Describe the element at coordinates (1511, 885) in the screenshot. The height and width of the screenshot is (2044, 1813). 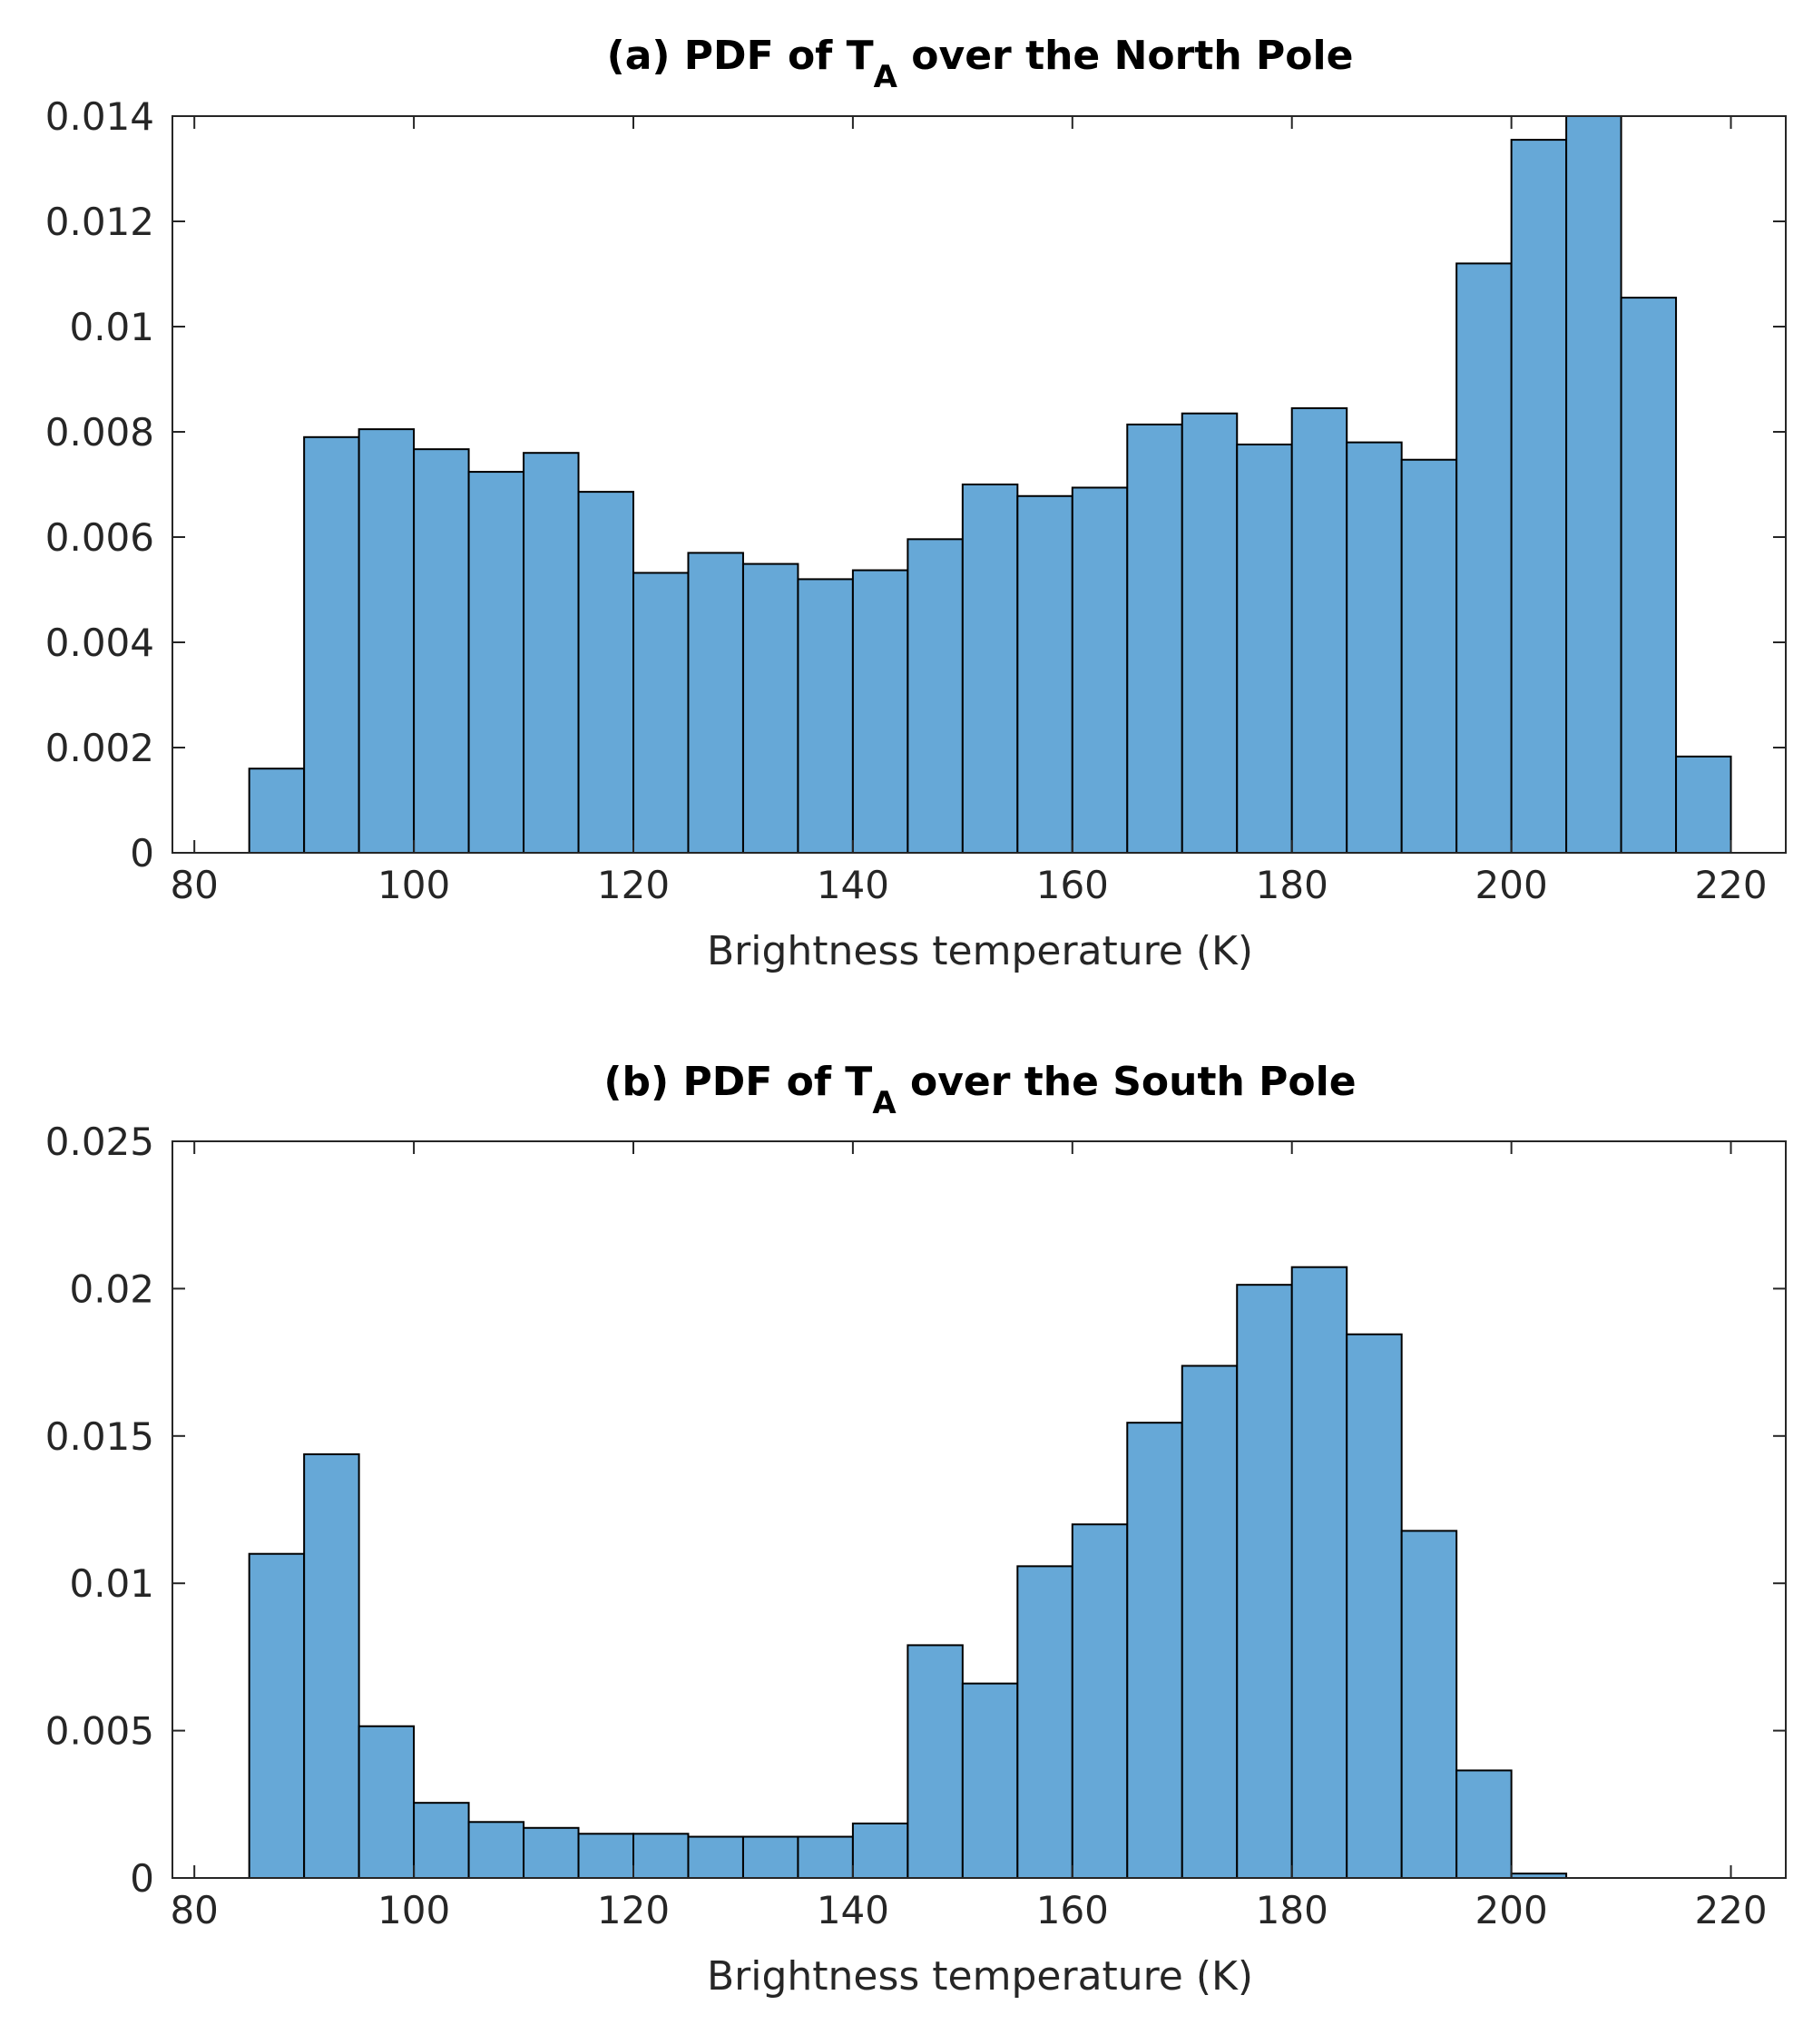
I see `chart-a-xtick-label: 200` at that location.